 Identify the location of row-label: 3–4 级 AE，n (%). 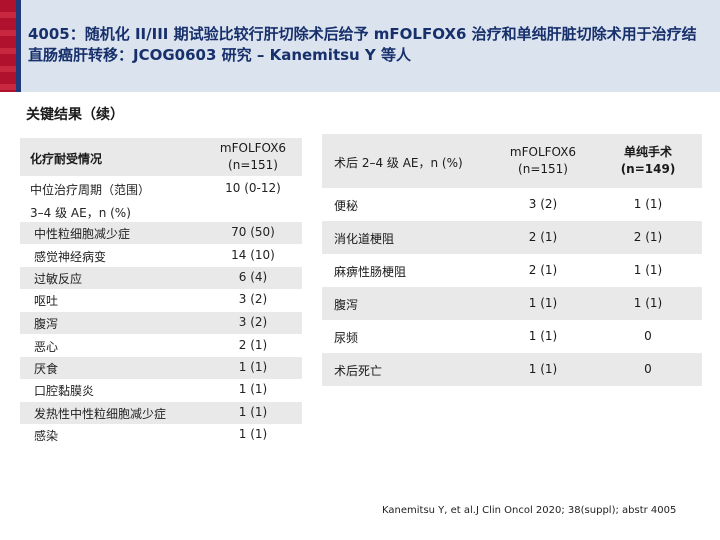
(80, 213).